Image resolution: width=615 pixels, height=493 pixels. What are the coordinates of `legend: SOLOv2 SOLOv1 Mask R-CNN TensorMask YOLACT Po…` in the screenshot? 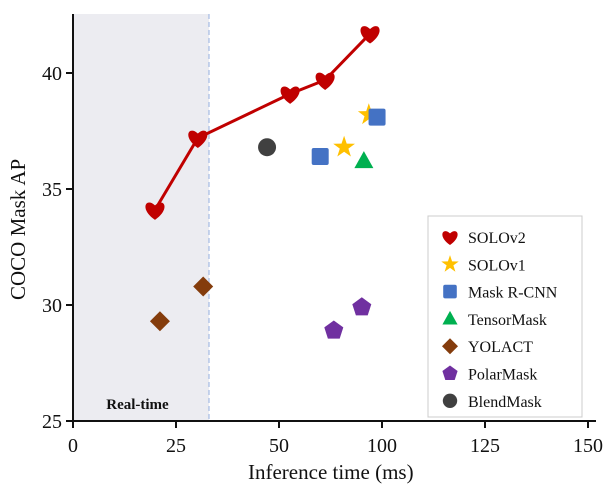 It's located at (505, 316).